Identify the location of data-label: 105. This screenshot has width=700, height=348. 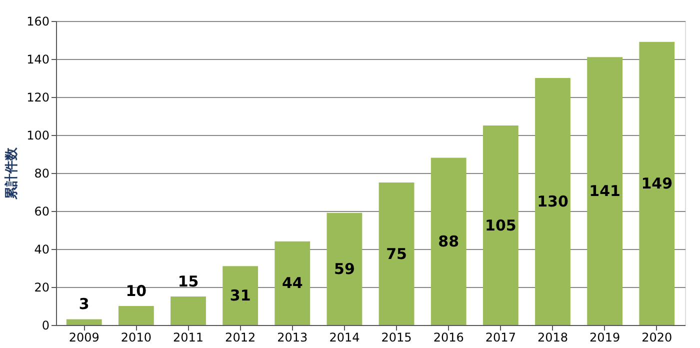
(500, 225).